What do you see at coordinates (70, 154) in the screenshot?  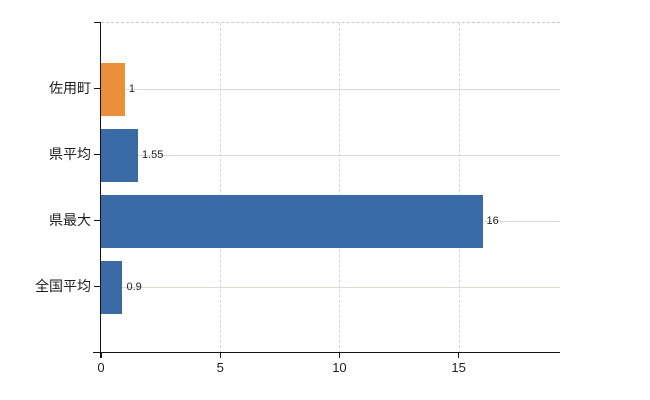 I see `category-label: 県平均` at bounding box center [70, 154].